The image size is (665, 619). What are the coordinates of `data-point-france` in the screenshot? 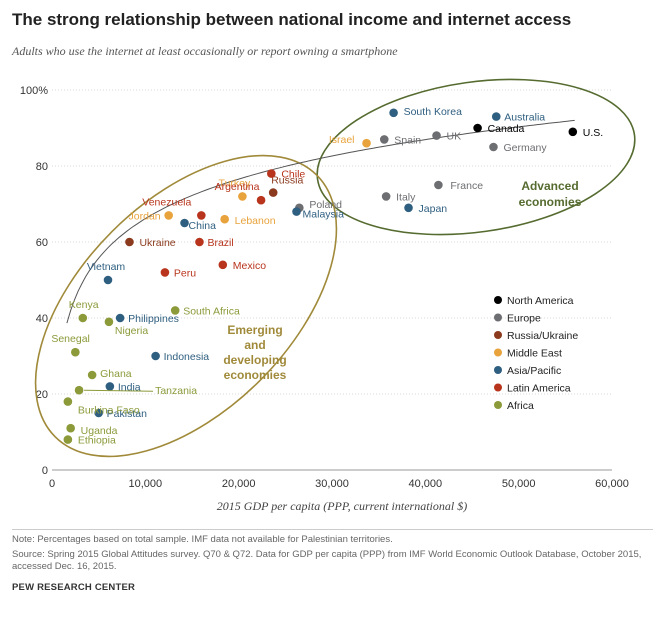 It's located at (438, 185).